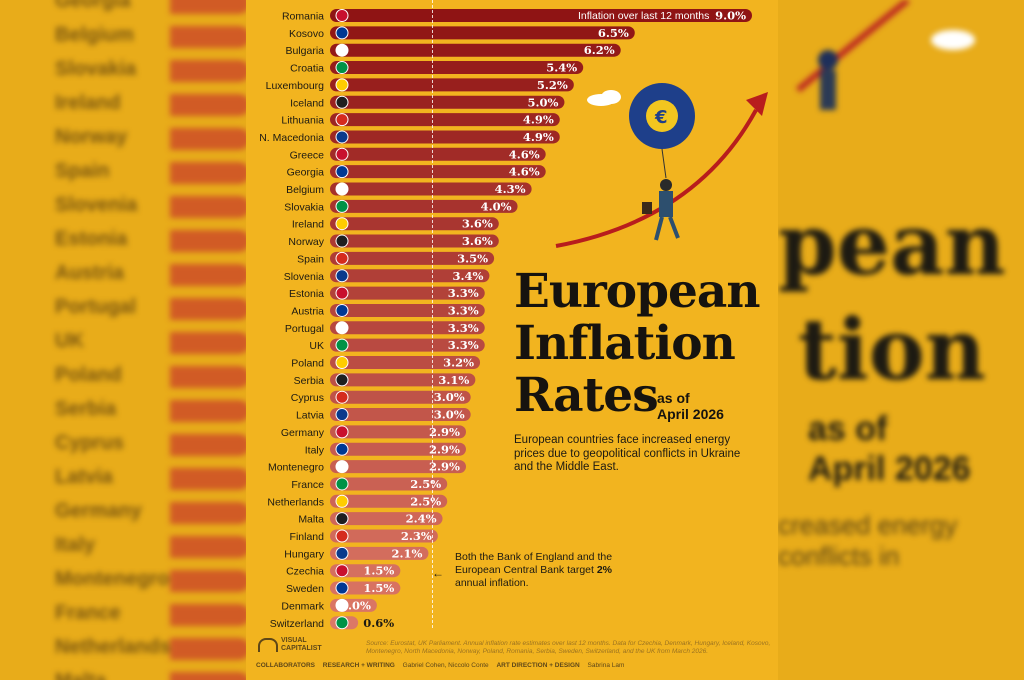 The width and height of the screenshot is (1024, 680). What do you see at coordinates (424, 206) in the screenshot?
I see `bar-slovakia` at bounding box center [424, 206].